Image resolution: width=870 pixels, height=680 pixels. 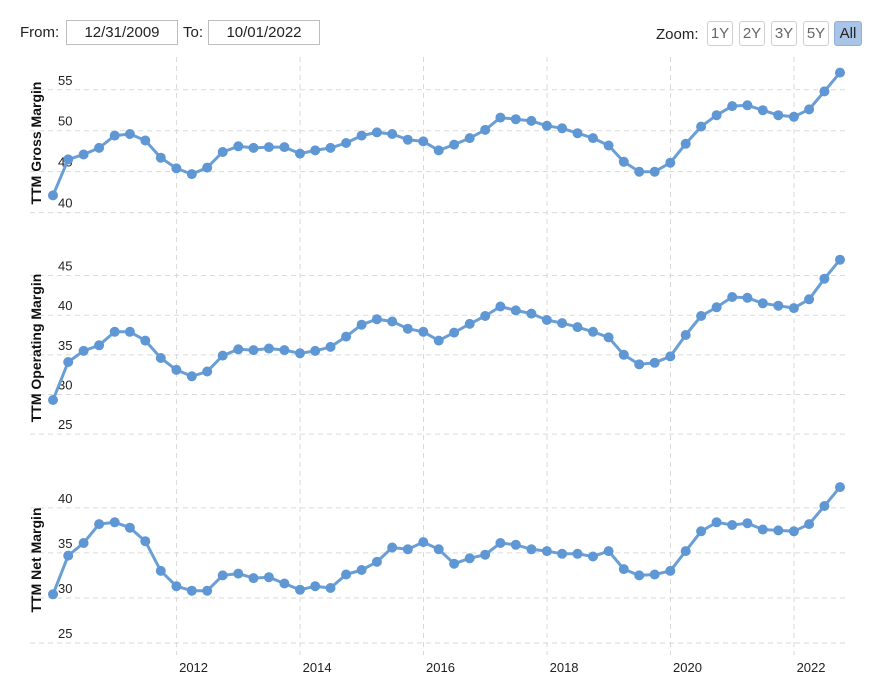 What do you see at coordinates (784, 33) in the screenshot?
I see `zoom-3y-button: 3Y` at bounding box center [784, 33].